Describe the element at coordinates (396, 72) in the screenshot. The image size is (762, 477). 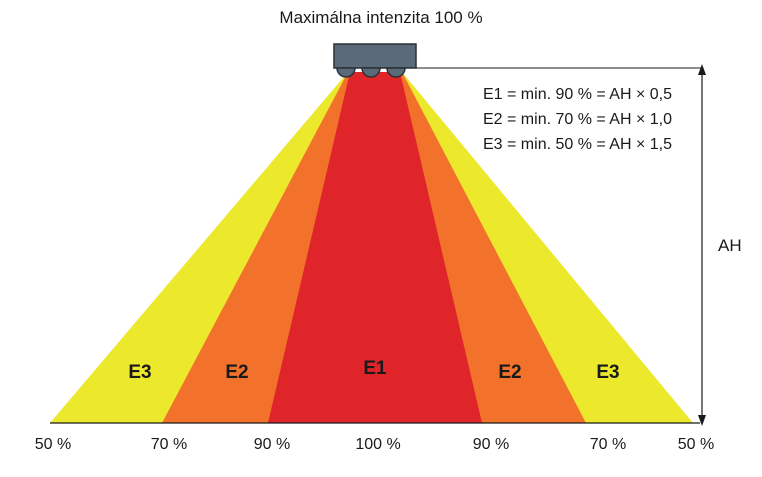
I see `led-lens-right` at that location.